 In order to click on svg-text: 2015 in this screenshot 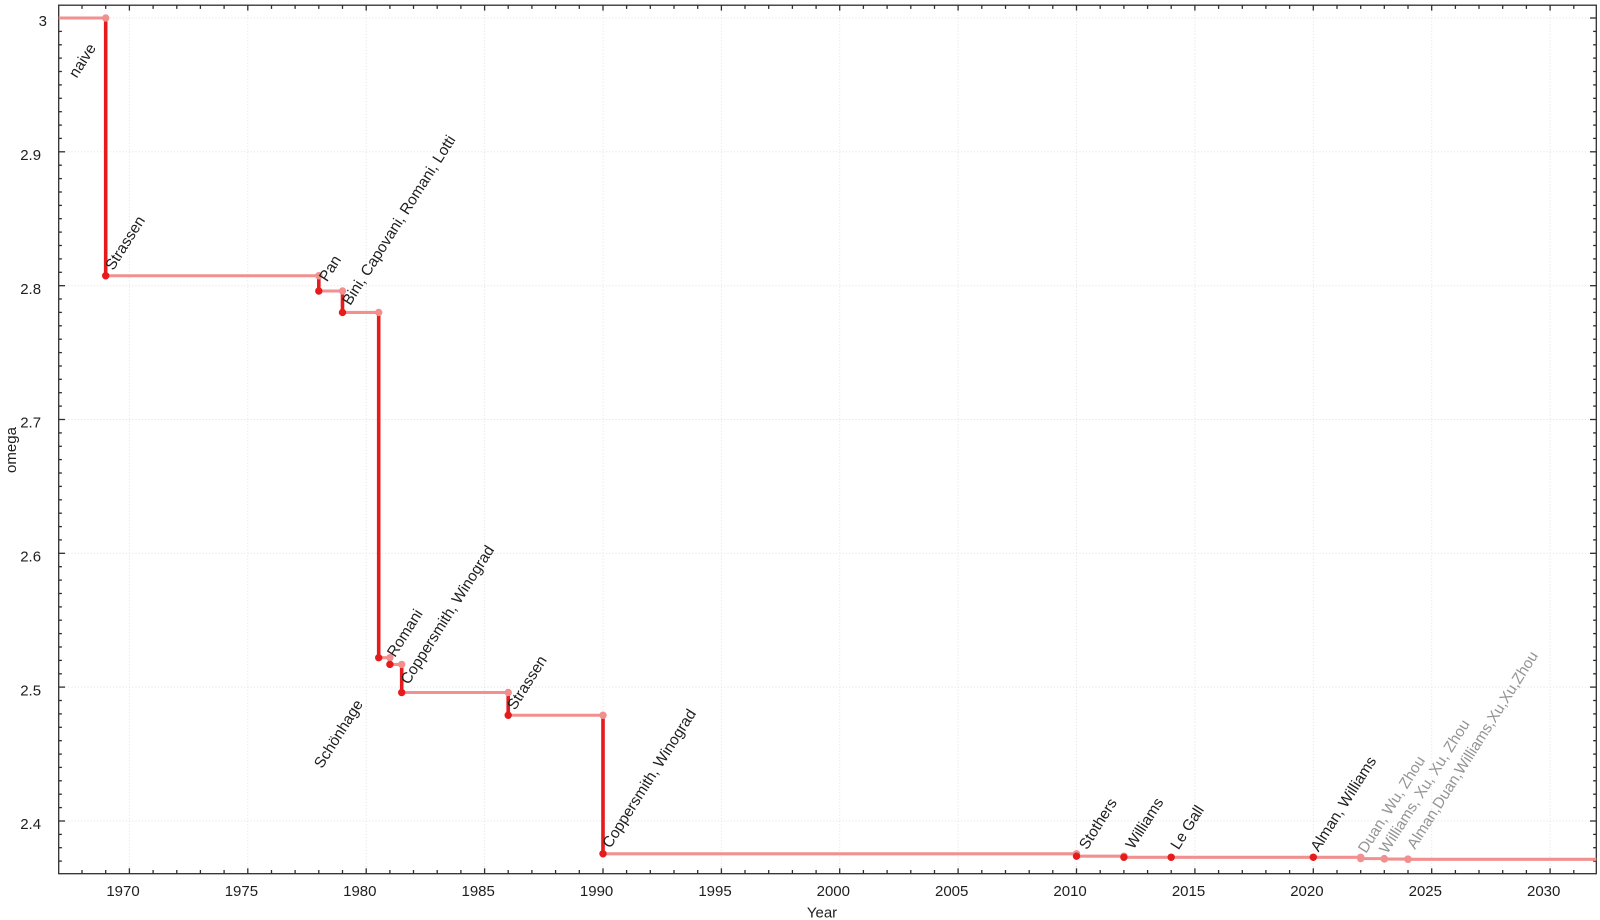, I will do `click(1188, 891)`.